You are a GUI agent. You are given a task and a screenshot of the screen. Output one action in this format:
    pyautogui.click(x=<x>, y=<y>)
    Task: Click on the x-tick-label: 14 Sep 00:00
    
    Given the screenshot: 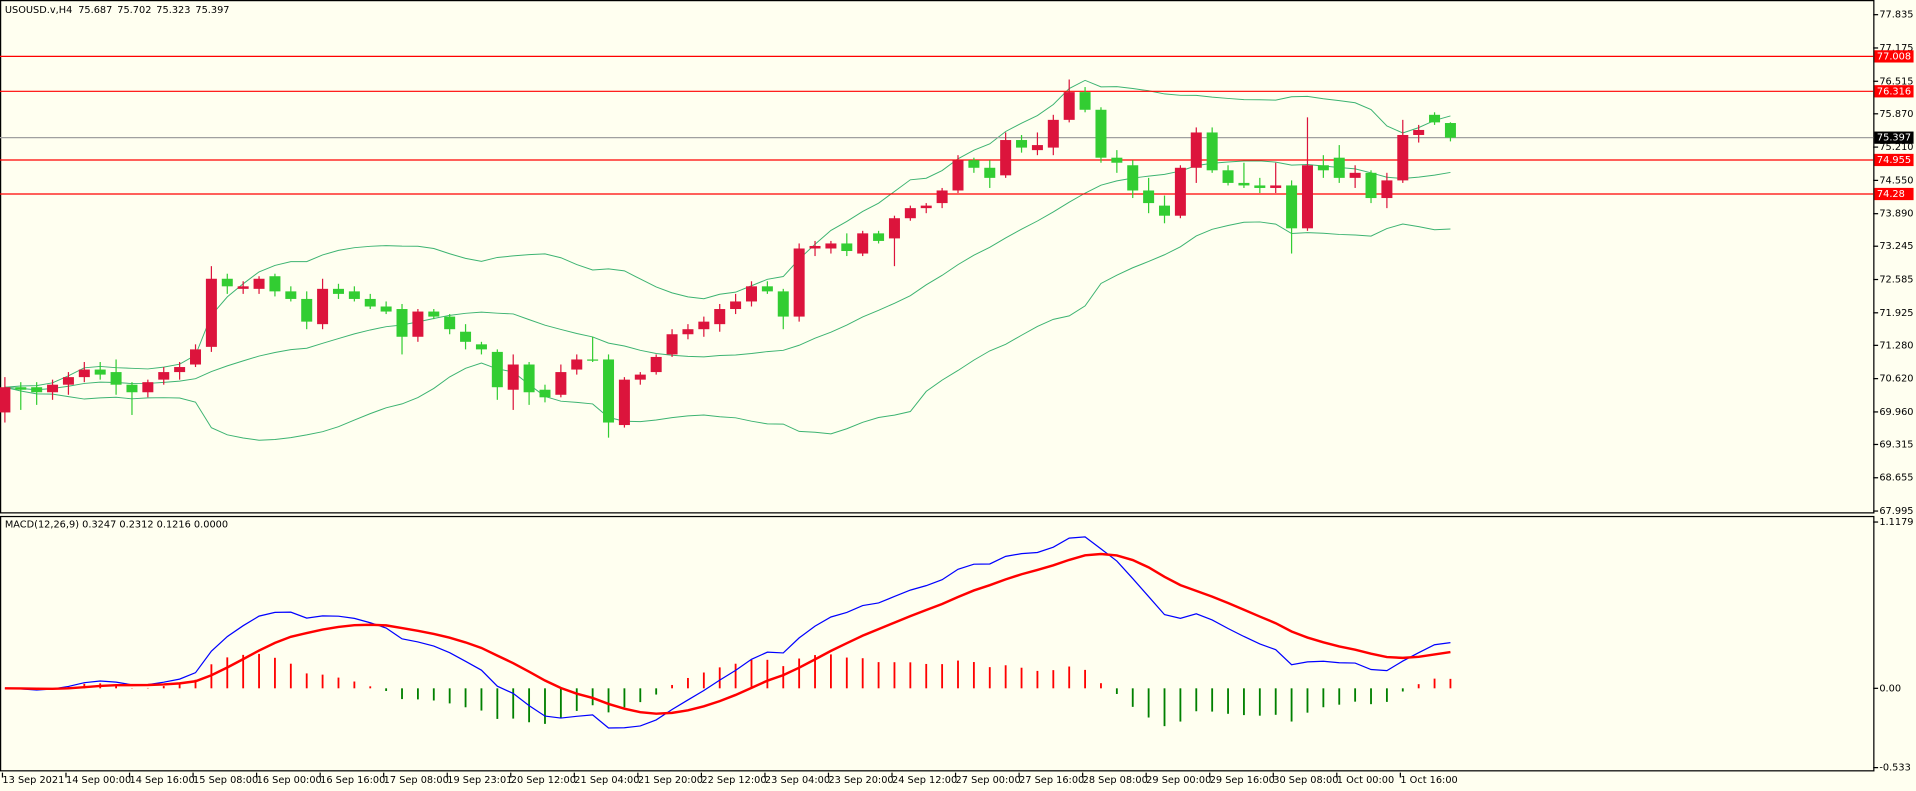 What is the action you would take?
    pyautogui.click(x=98, y=780)
    